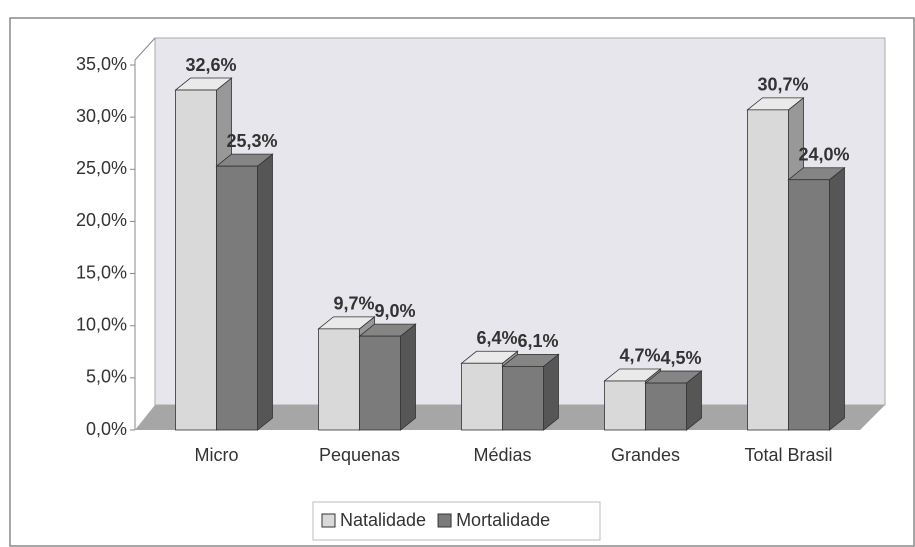 The width and height of the screenshot is (915, 547). I want to click on x-tick-label: Médias, so click(502, 455).